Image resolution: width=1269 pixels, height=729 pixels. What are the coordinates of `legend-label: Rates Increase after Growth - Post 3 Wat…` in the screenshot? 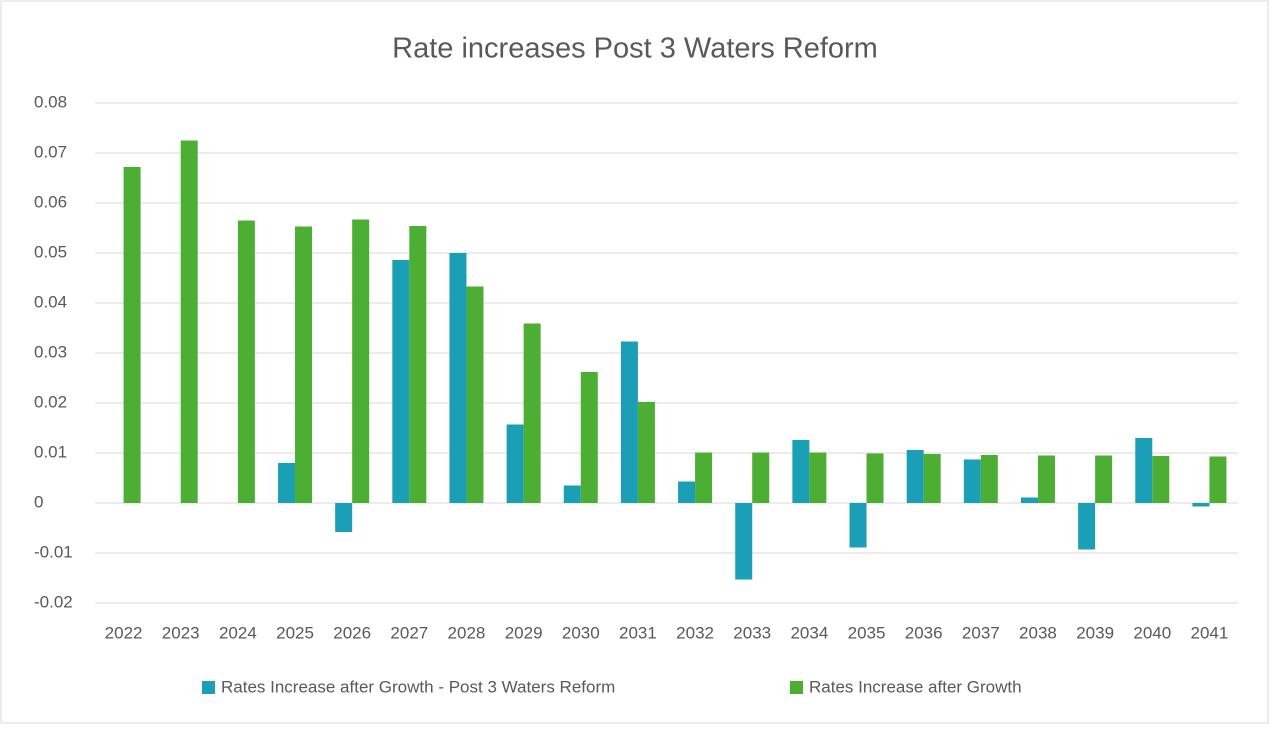 It's located at (418, 686).